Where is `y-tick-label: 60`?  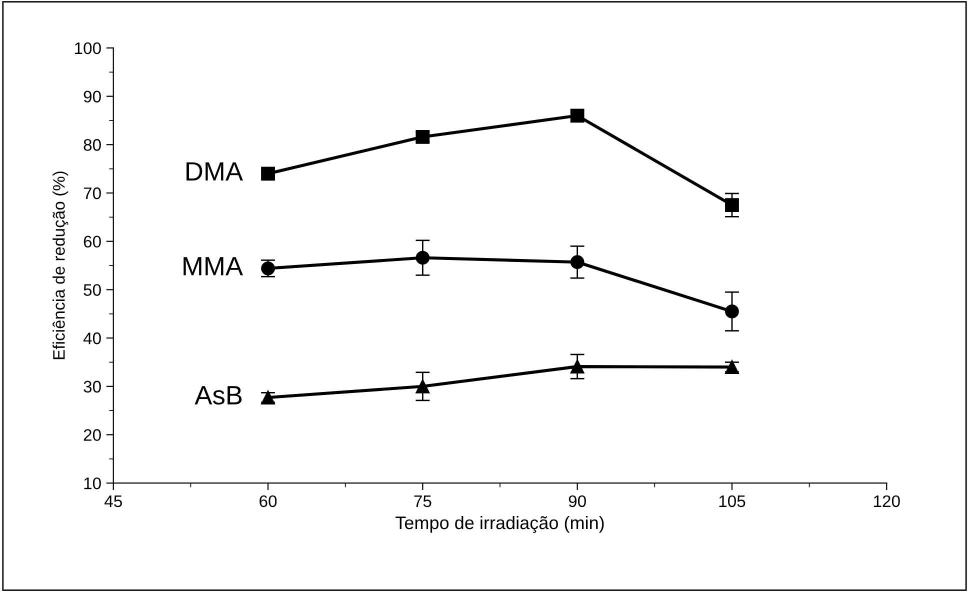
y-tick-label: 60 is located at coordinates (92, 242).